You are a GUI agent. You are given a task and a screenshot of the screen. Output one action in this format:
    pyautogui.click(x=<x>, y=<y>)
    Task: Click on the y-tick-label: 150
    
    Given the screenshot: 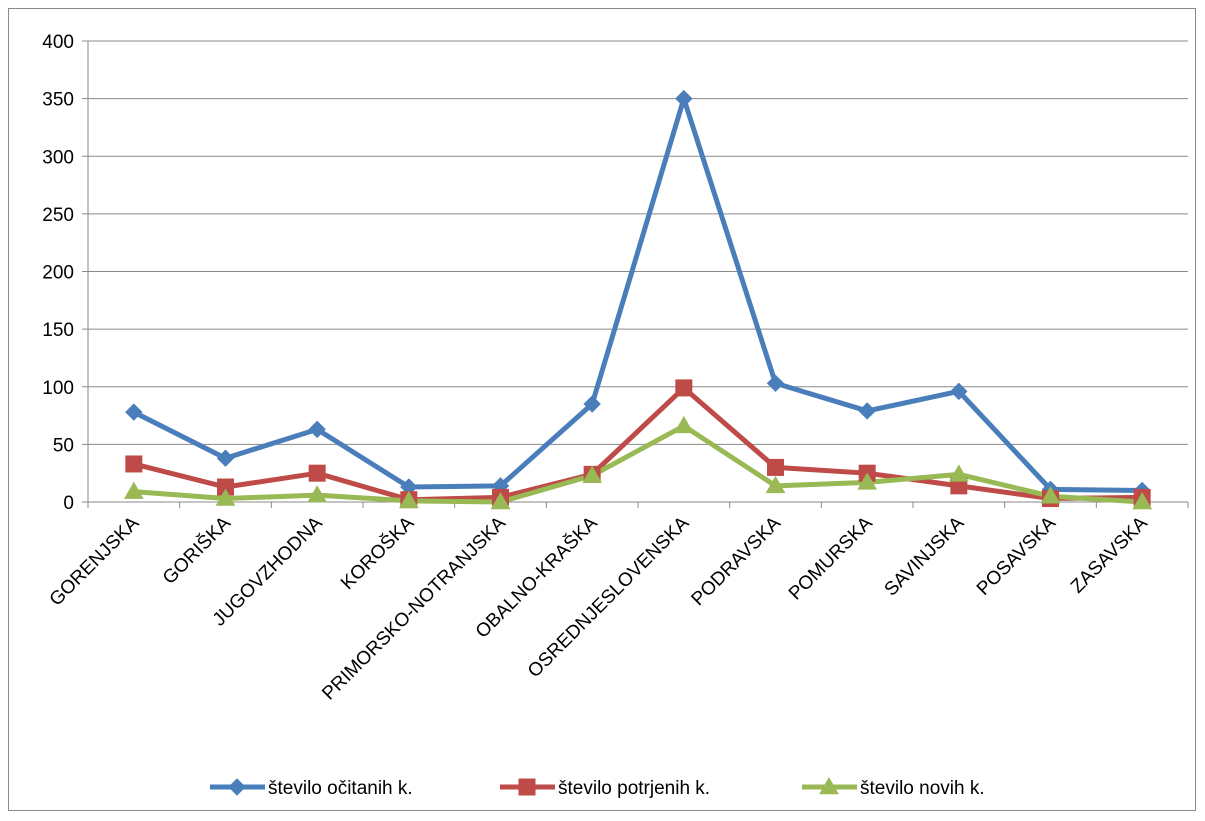 What is the action you would take?
    pyautogui.click(x=58, y=330)
    